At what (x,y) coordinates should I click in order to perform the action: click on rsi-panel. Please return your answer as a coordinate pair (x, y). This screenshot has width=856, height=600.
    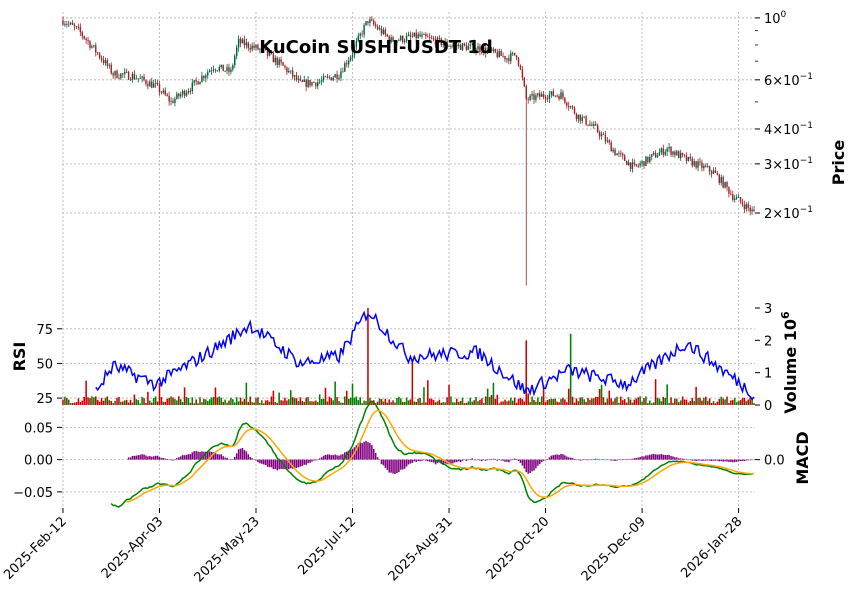
    Looking at the image, I should click on (425, 355).